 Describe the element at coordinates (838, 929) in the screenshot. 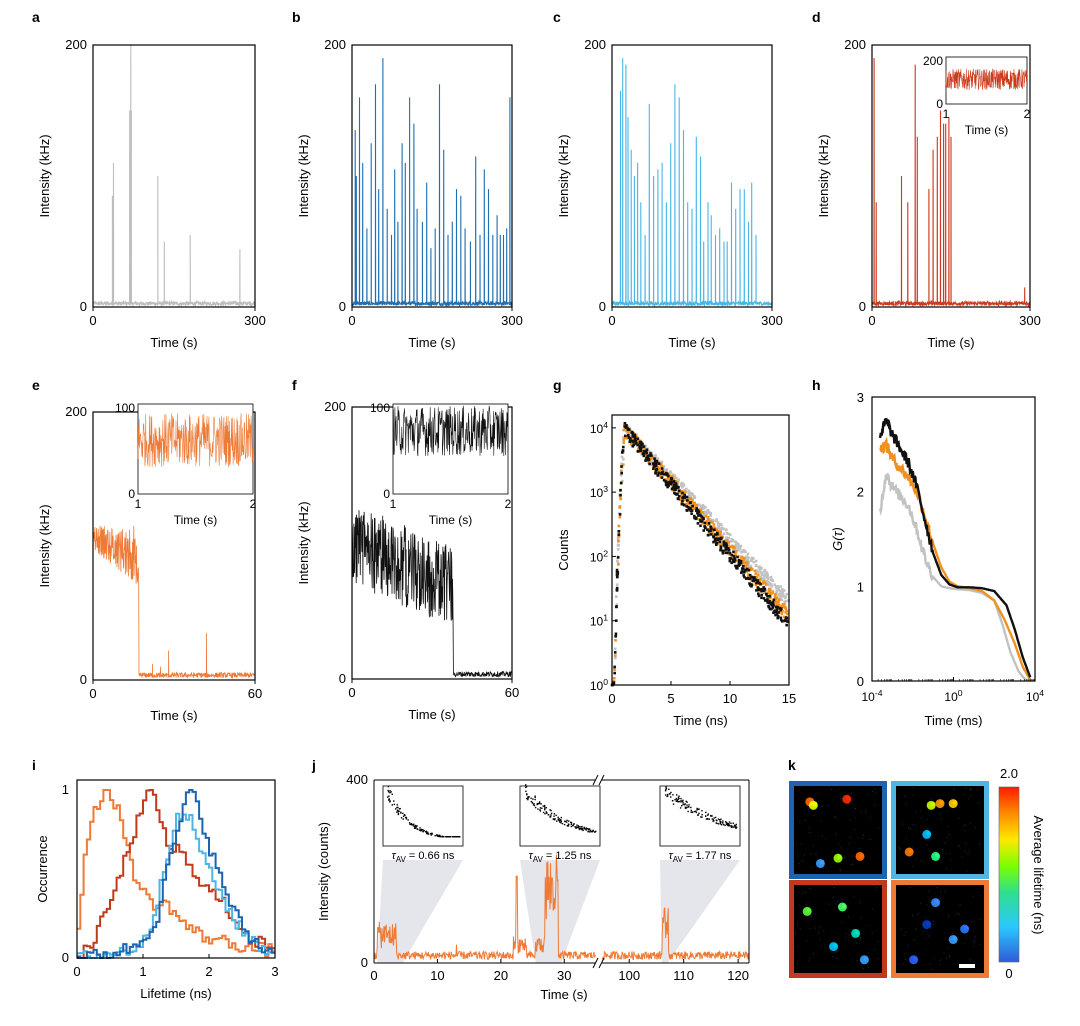

I see `lifetime-image` at that location.